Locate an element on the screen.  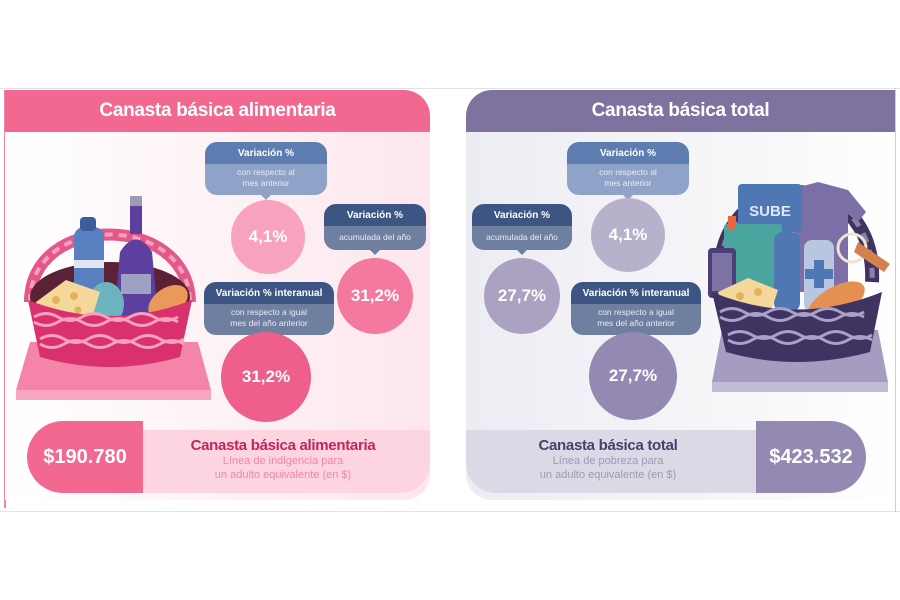
sube-card-text: SUBE is located at coordinates (770, 211).